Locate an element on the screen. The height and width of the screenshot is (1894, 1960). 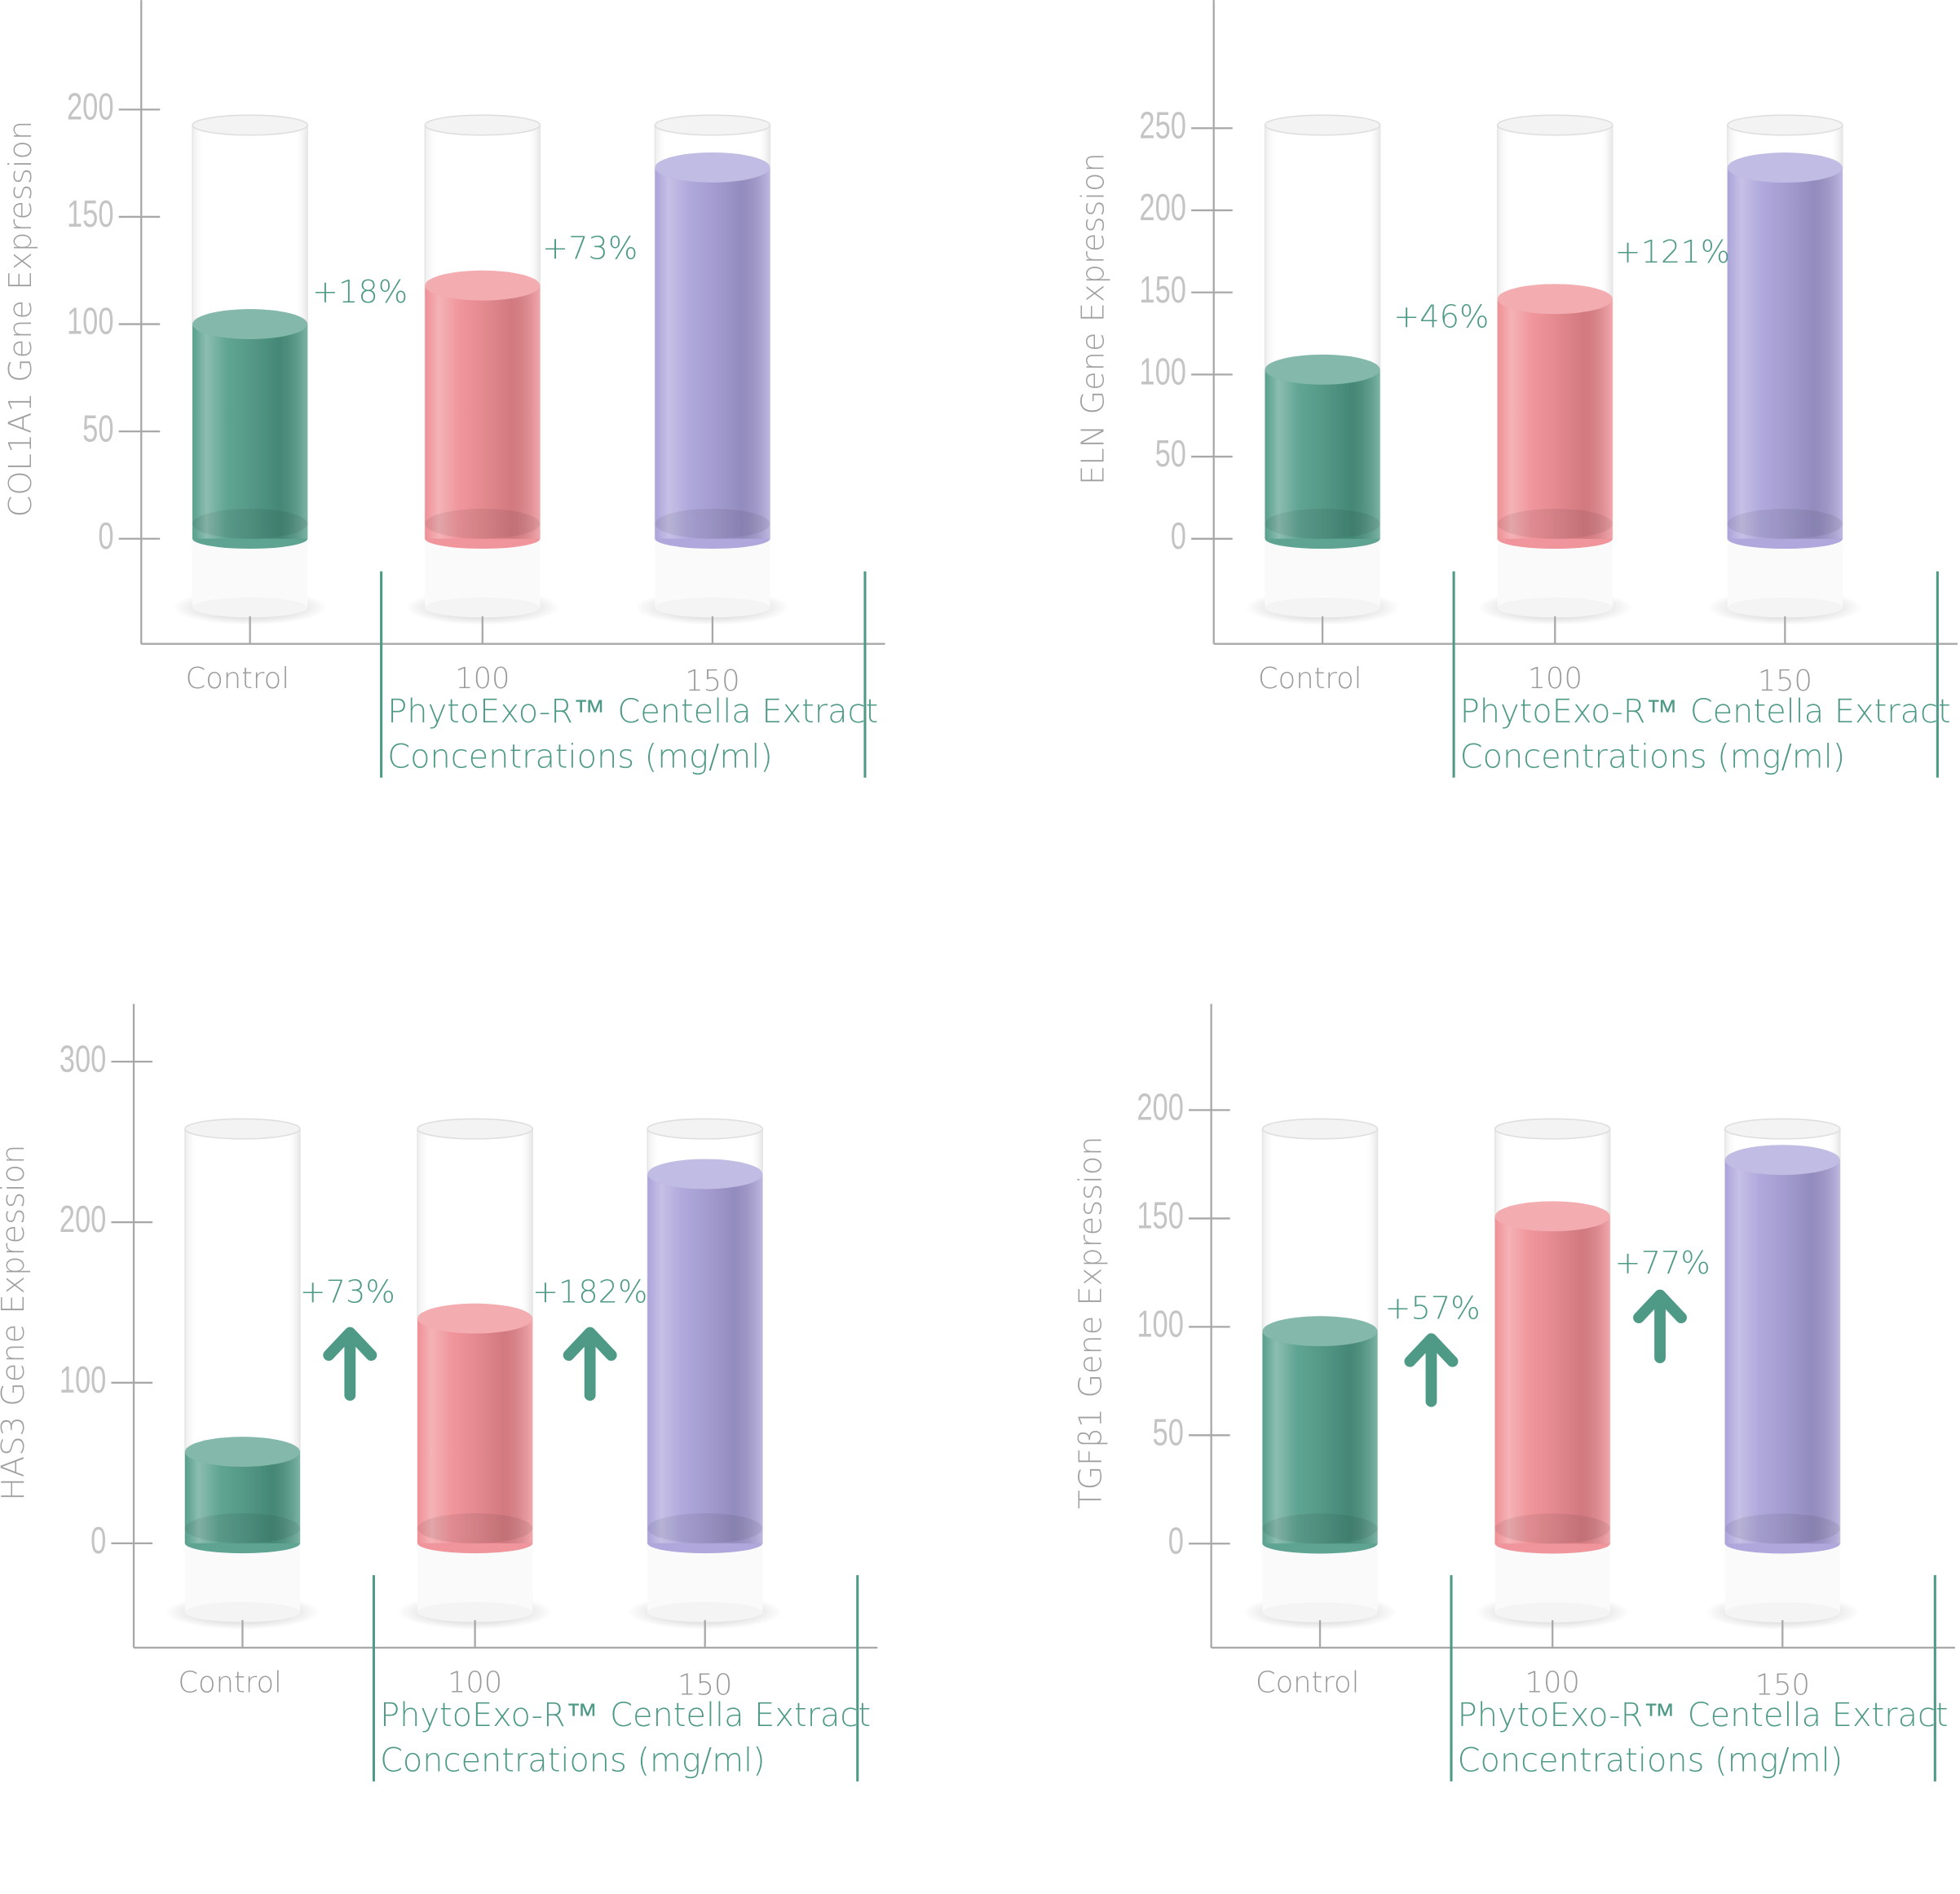
y-tick-label: 300 is located at coordinates (84, 1058).